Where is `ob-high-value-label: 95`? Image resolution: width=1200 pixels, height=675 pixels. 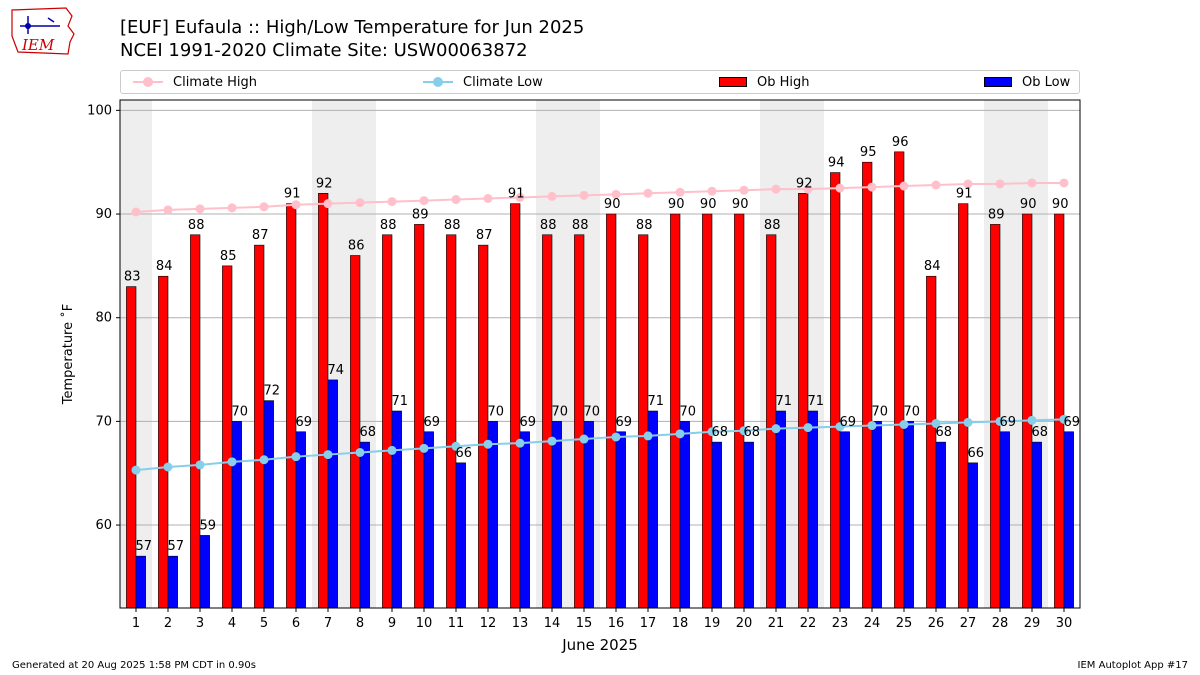 ob-high-value-label: 95 is located at coordinates (868, 152).